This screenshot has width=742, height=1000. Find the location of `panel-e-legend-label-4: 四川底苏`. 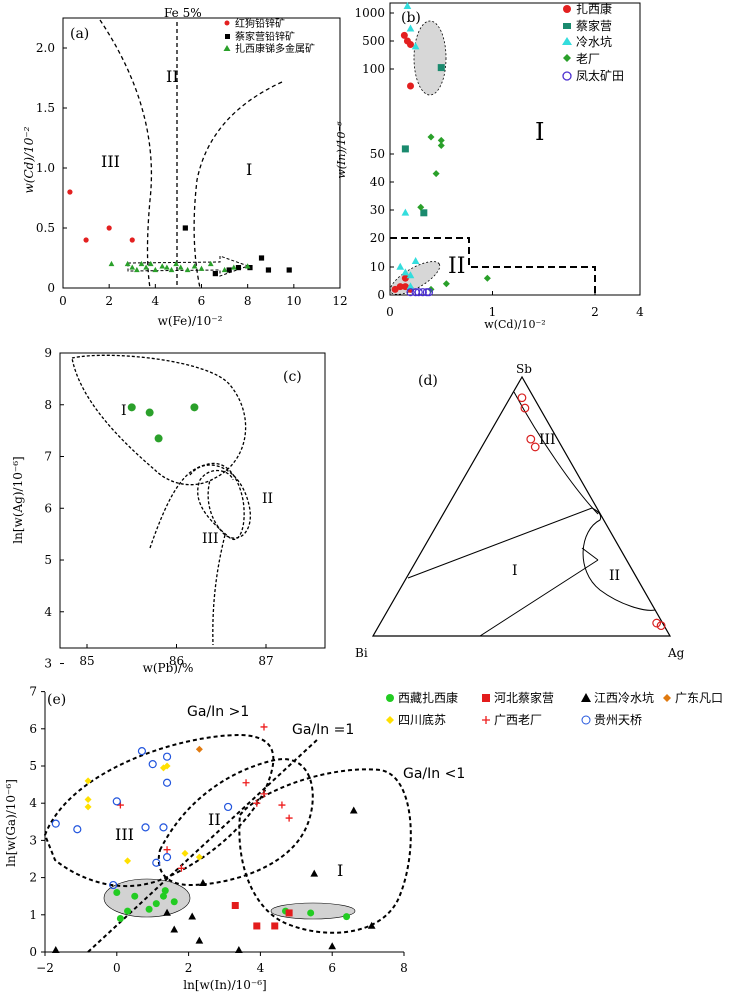

panel-e-legend-label-4: 四川底苏 is located at coordinates (422, 719).